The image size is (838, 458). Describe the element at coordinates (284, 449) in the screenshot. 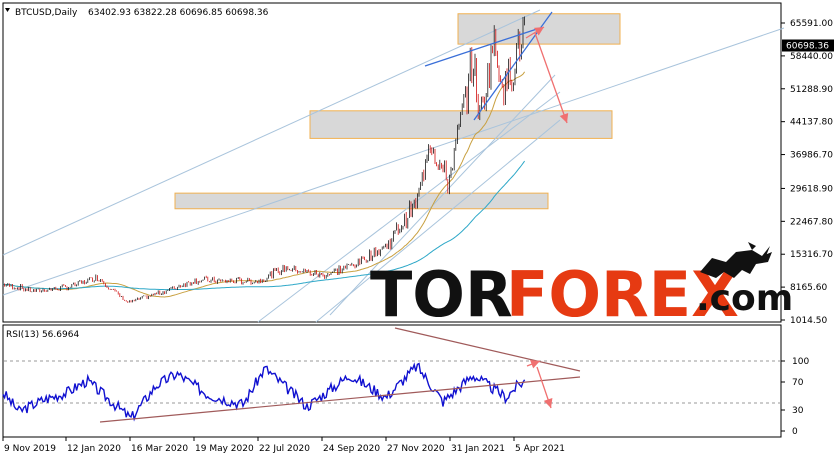

I see `time-tick-label: 22 Jul 2020` at that location.